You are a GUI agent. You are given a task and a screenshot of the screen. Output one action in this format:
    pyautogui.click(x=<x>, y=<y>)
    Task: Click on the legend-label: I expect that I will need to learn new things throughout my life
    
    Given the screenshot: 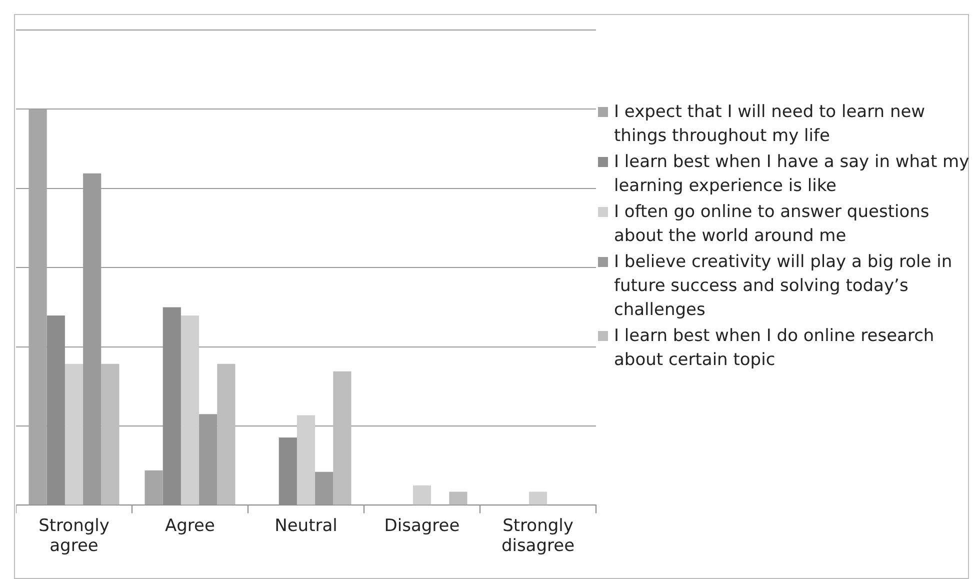 What is the action you would take?
    pyautogui.click(x=770, y=124)
    